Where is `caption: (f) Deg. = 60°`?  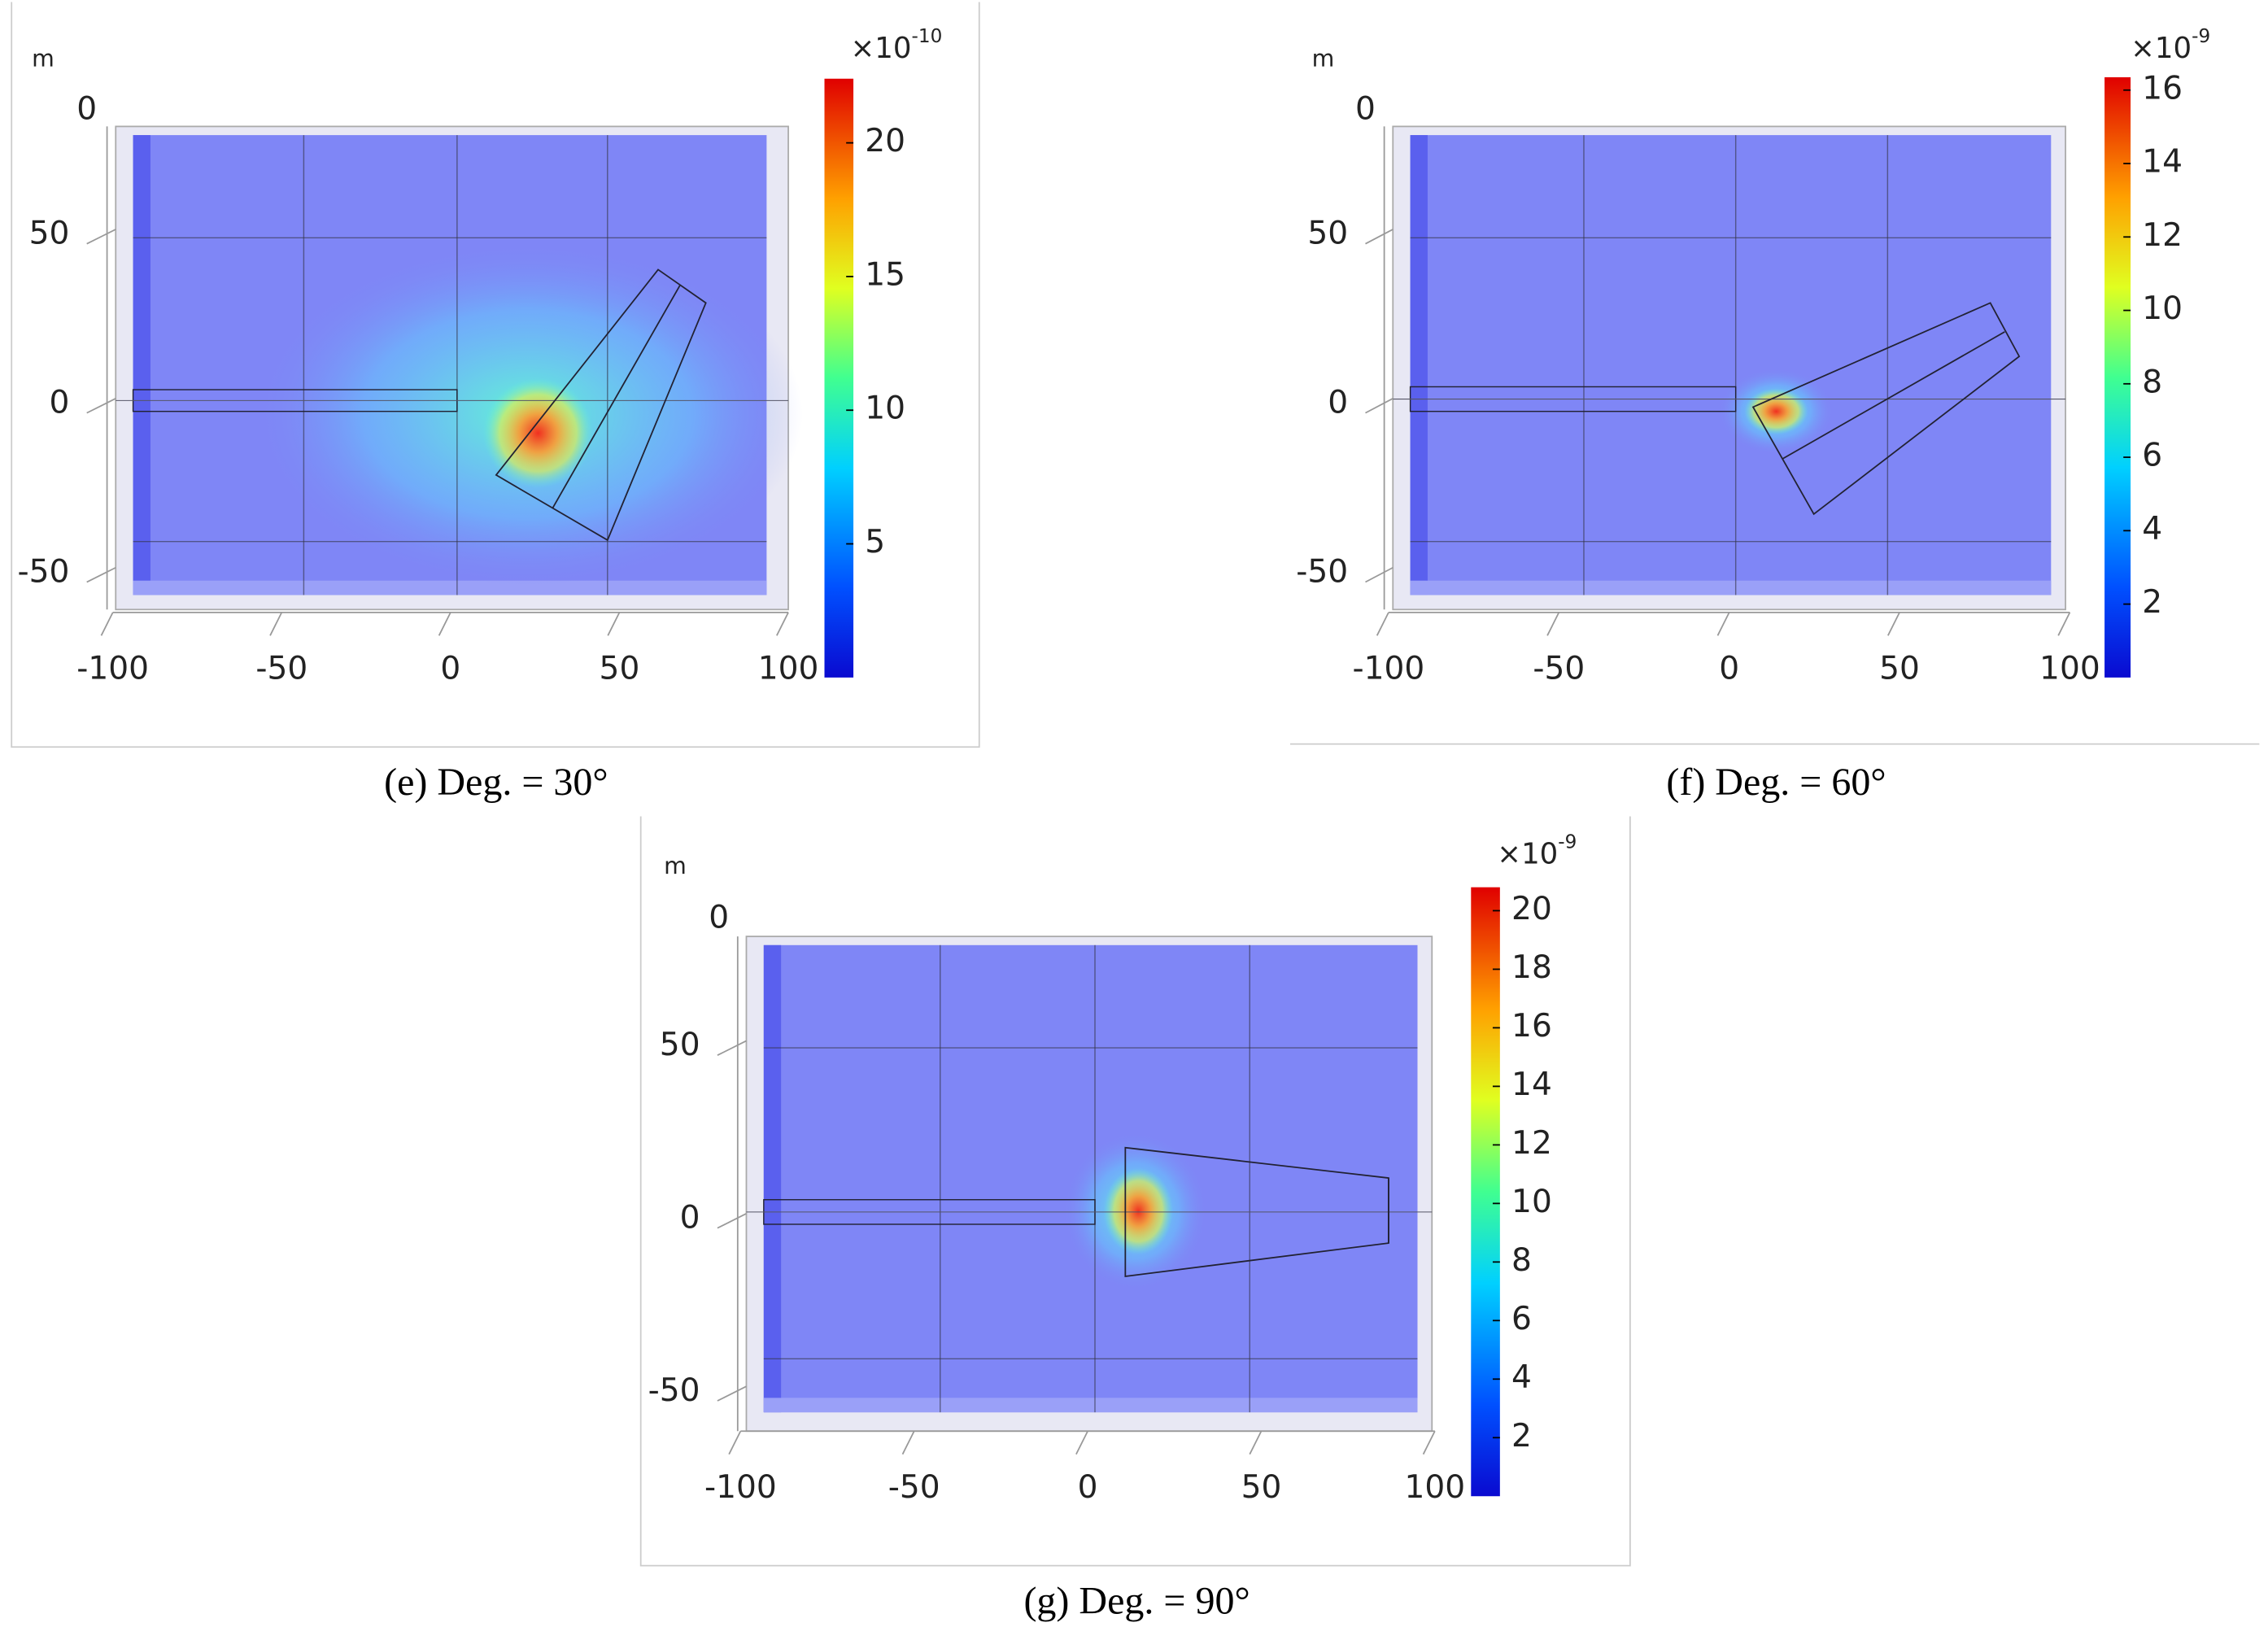
caption: (f) Deg. = 60° is located at coordinates (1776, 782).